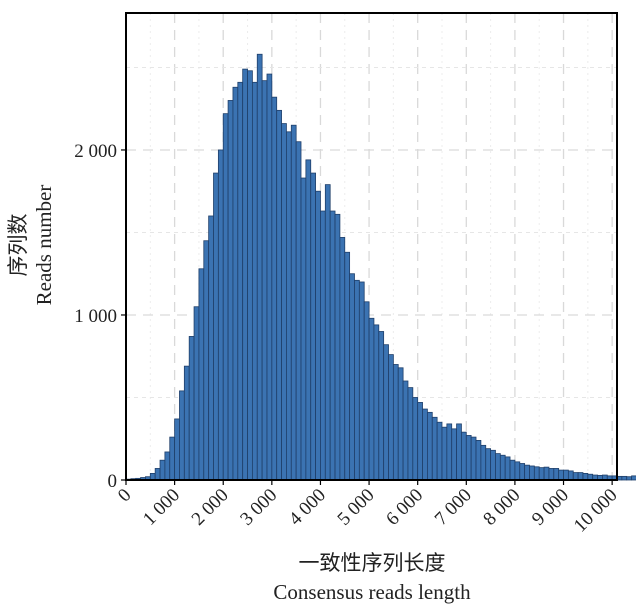 The width and height of the screenshot is (636, 615). What do you see at coordinates (18, 245) in the screenshot?
I see `y-axis-title-cn: 序列数` at bounding box center [18, 245].